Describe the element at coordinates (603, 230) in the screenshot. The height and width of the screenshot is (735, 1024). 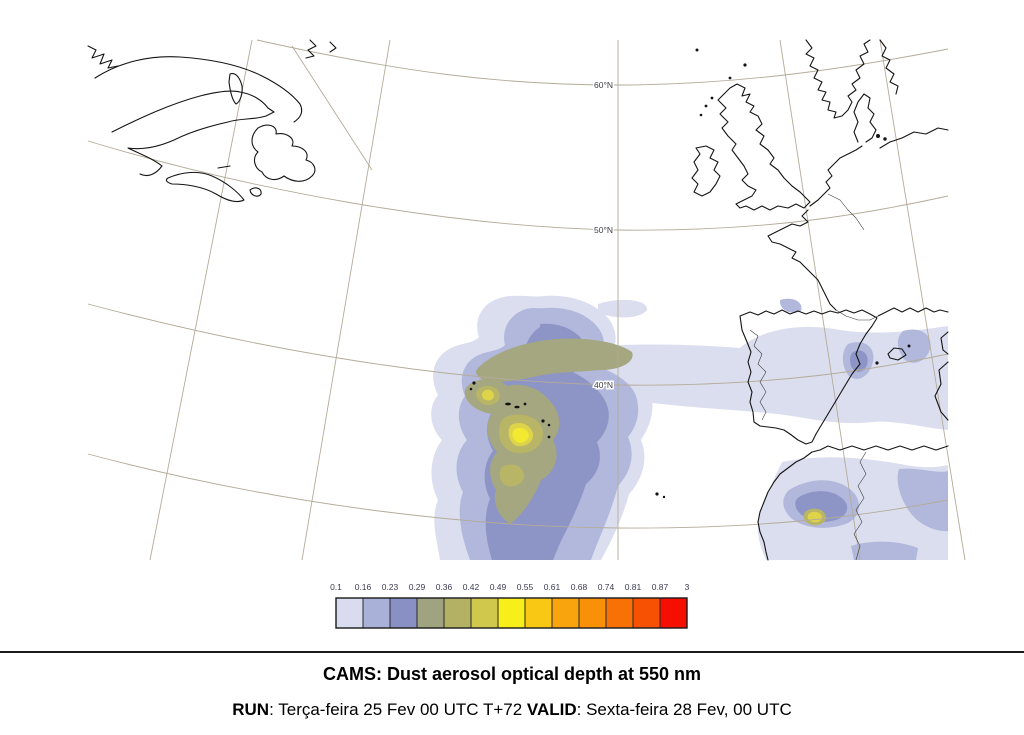
I see `latitude-label-50n: 50°N` at that location.